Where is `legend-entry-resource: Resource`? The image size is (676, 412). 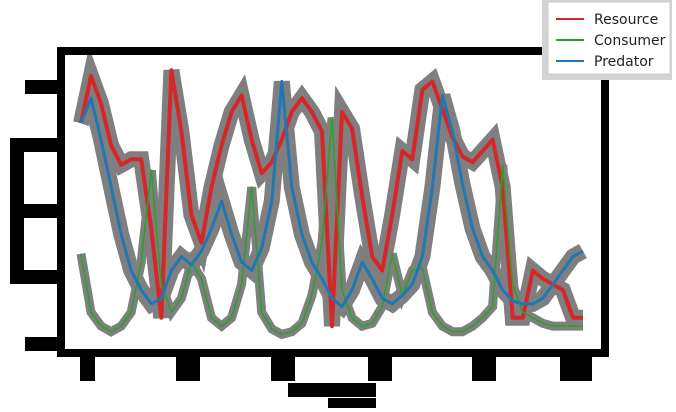
legend-entry-resource: Resource is located at coordinates (607, 20).